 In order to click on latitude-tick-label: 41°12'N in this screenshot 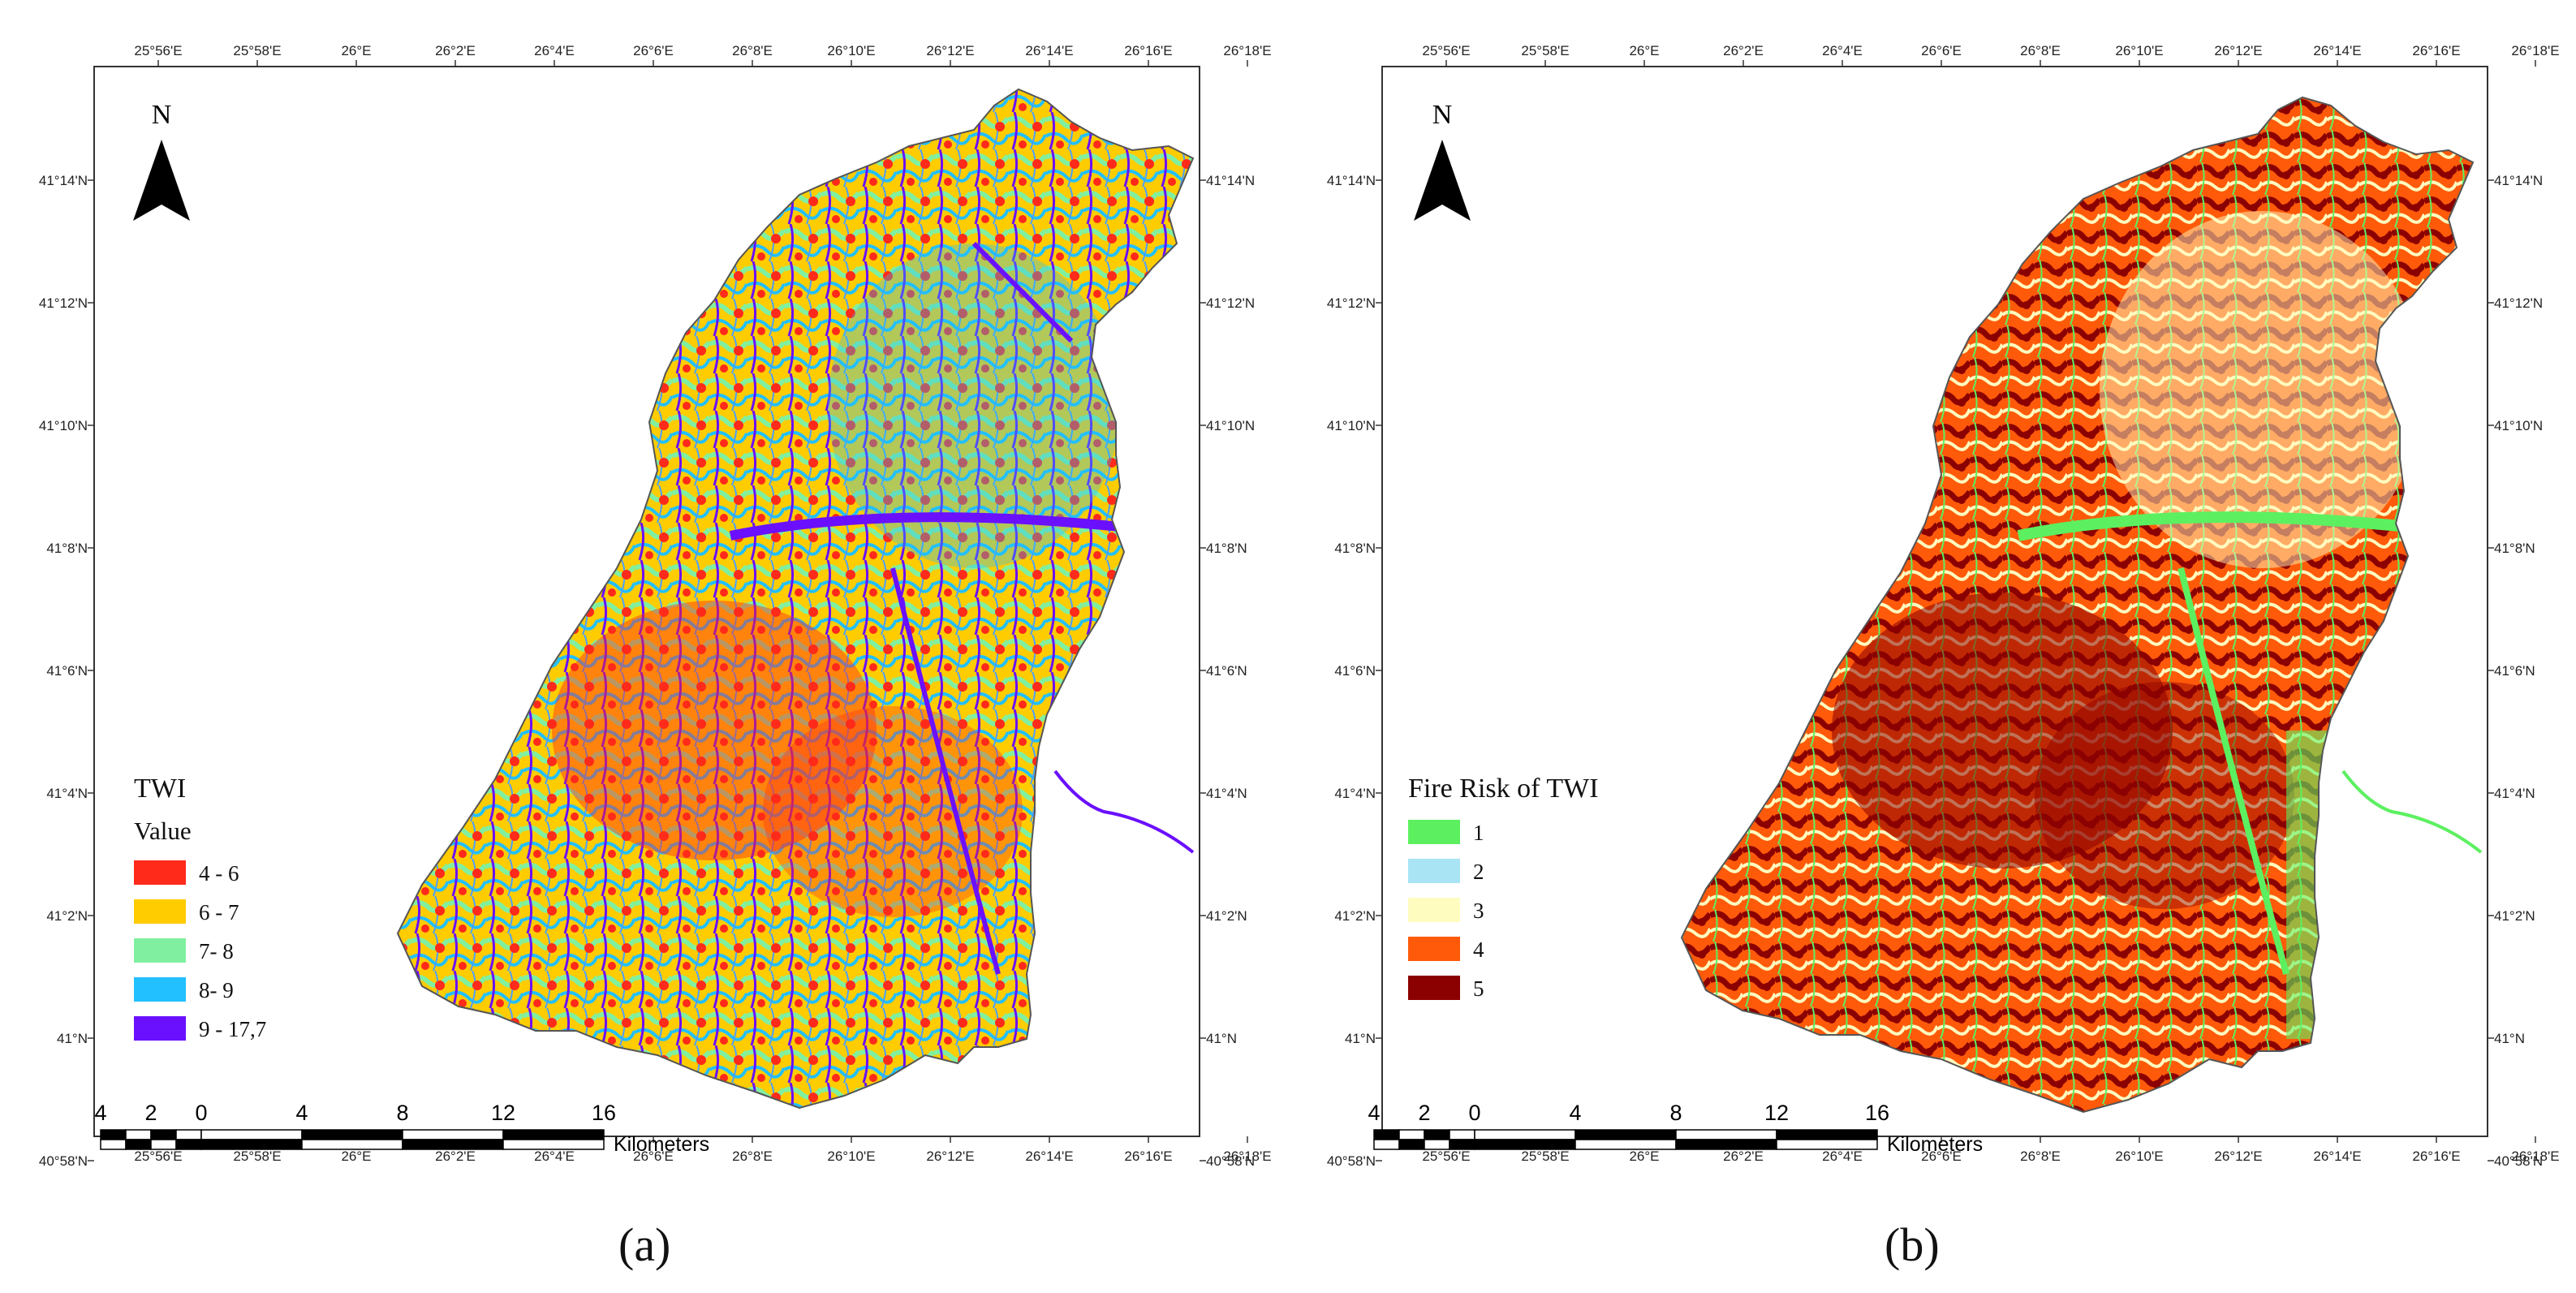, I will do `click(1231, 303)`.